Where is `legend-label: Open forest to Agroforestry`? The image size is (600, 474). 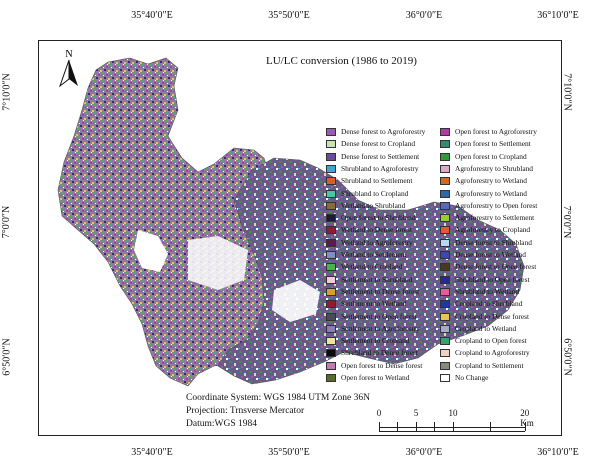 legend-label: Open forest to Agroforestry is located at coordinates (496, 131).